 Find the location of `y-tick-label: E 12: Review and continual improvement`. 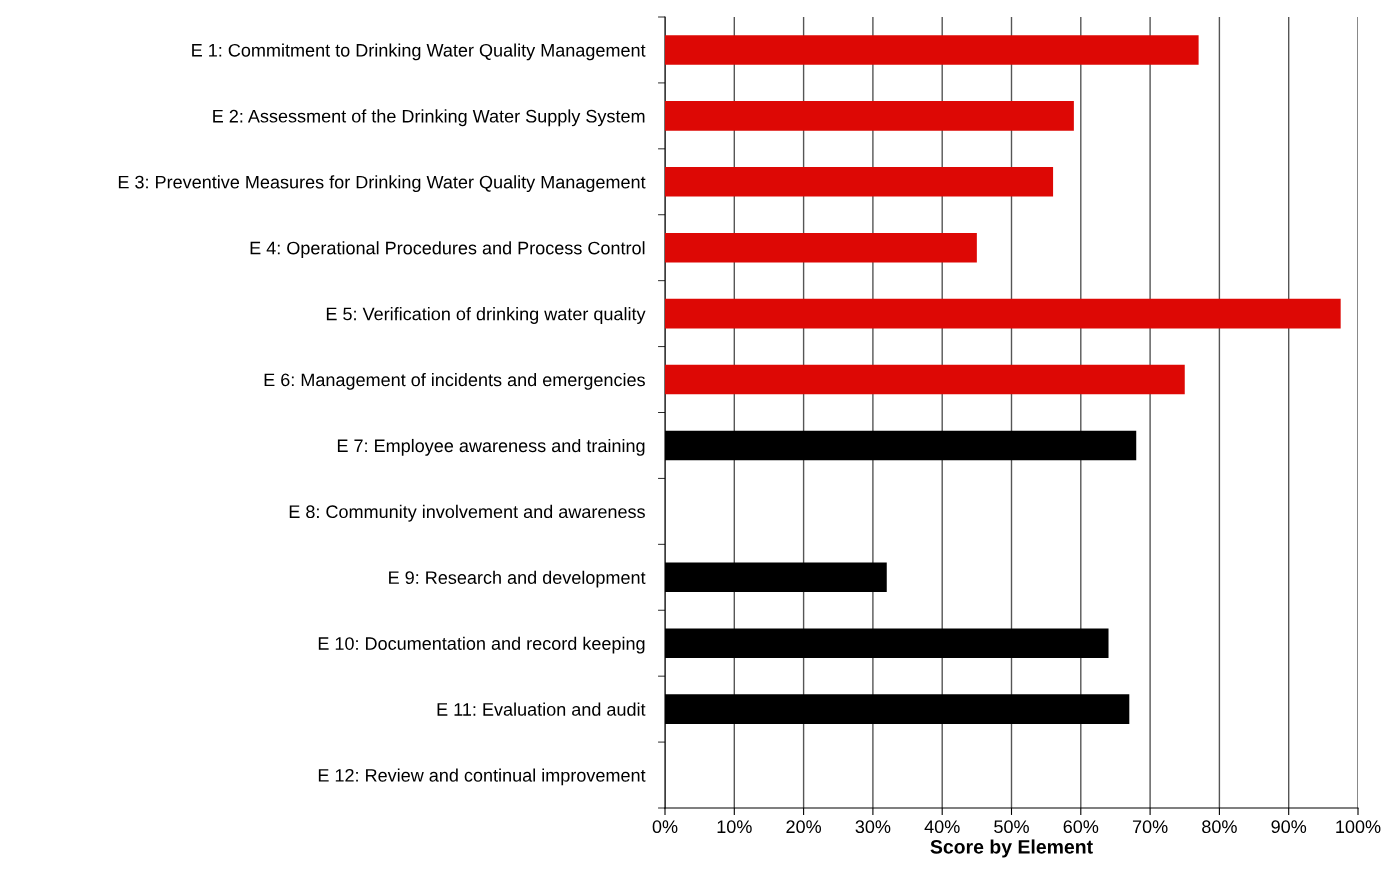

y-tick-label: E 12: Review and continual improvement is located at coordinates (482, 777).